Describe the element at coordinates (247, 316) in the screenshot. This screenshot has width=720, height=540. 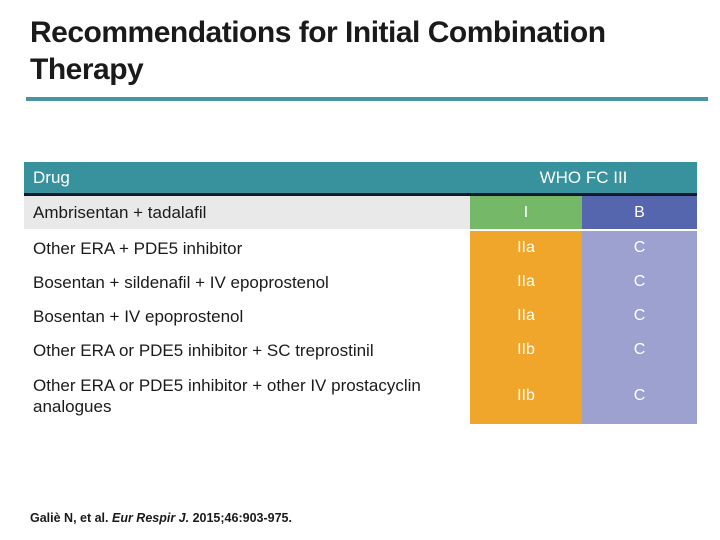
I see `drug-cell: Bosentan + IV epoprostenol` at that location.